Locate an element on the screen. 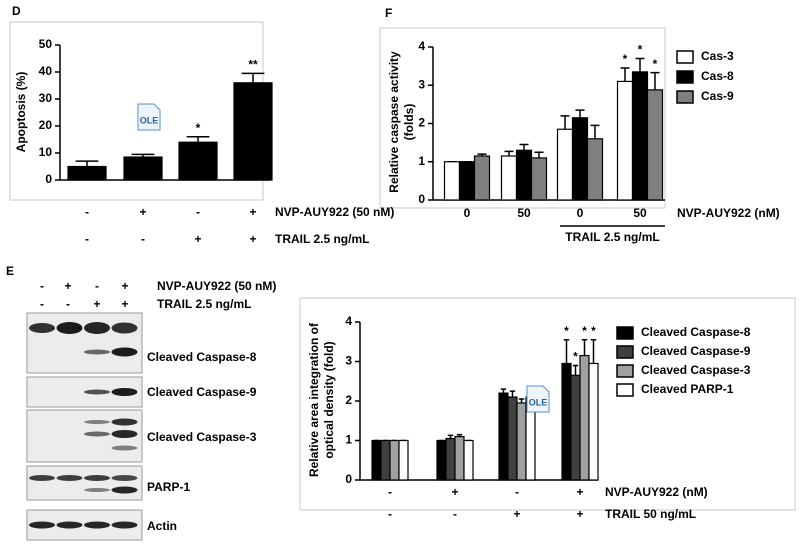 This screenshot has height=547, width=800. y-axis-label: optical density (fold) is located at coordinates (329, 399).